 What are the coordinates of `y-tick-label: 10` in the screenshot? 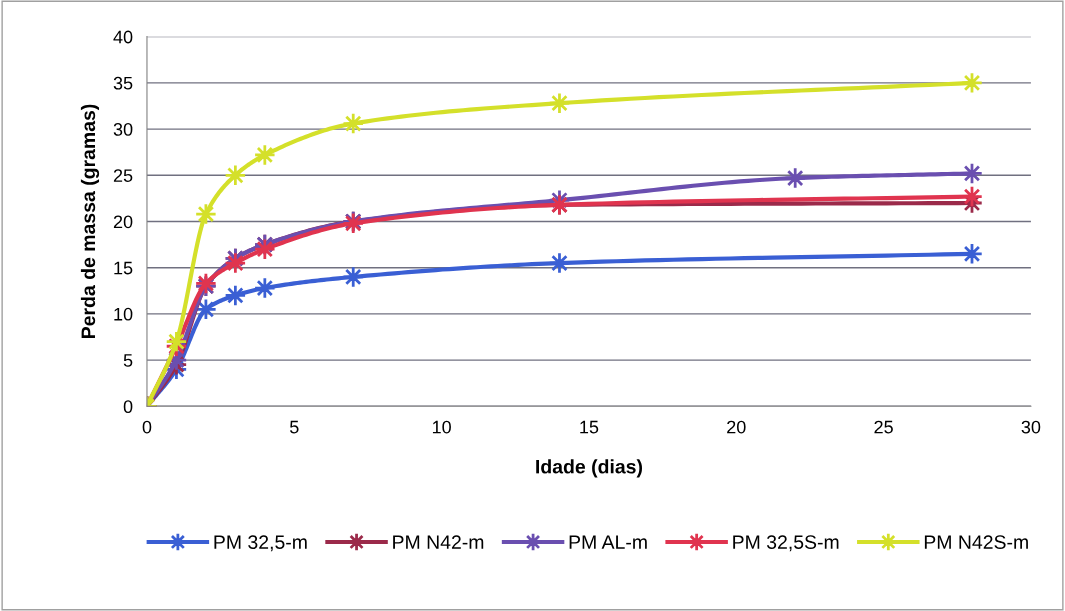 It's located at (123, 314).